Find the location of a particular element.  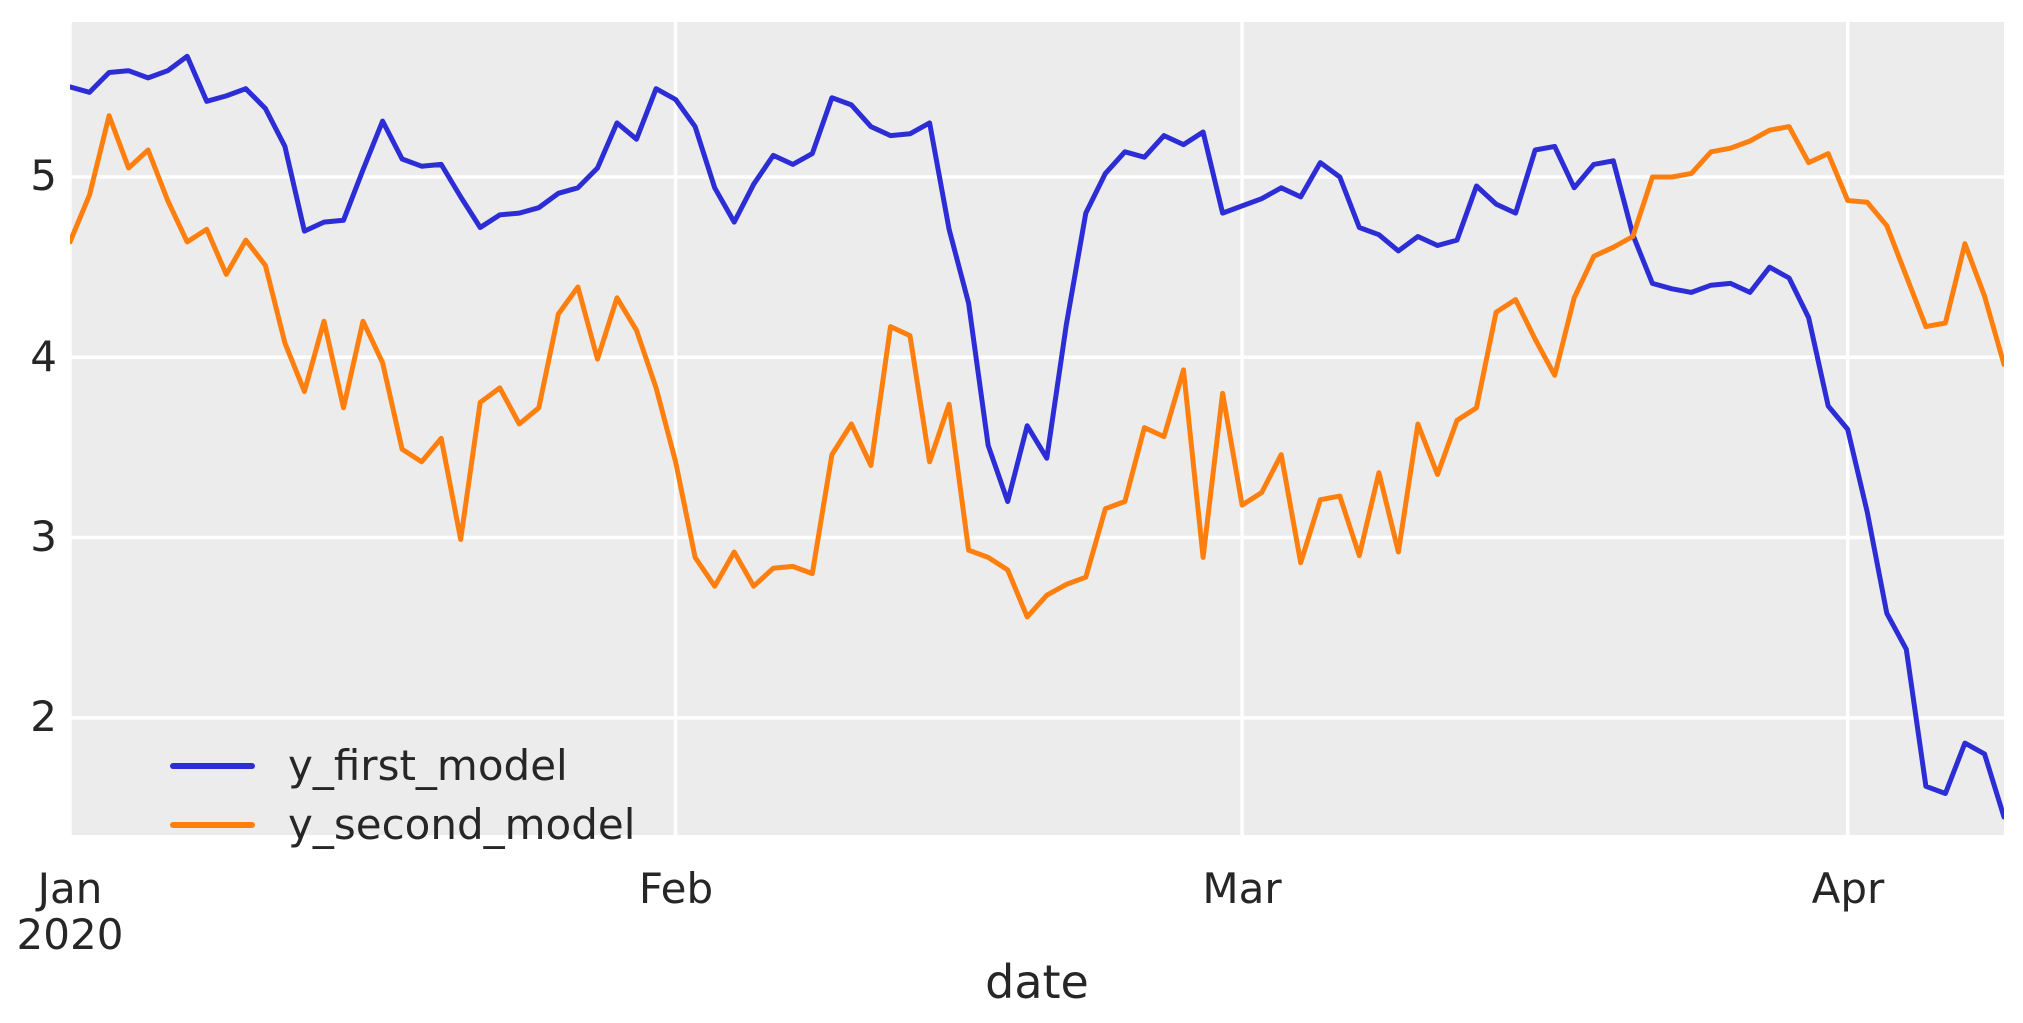

legend-item-second-model: y_second_model is located at coordinates (402, 824).